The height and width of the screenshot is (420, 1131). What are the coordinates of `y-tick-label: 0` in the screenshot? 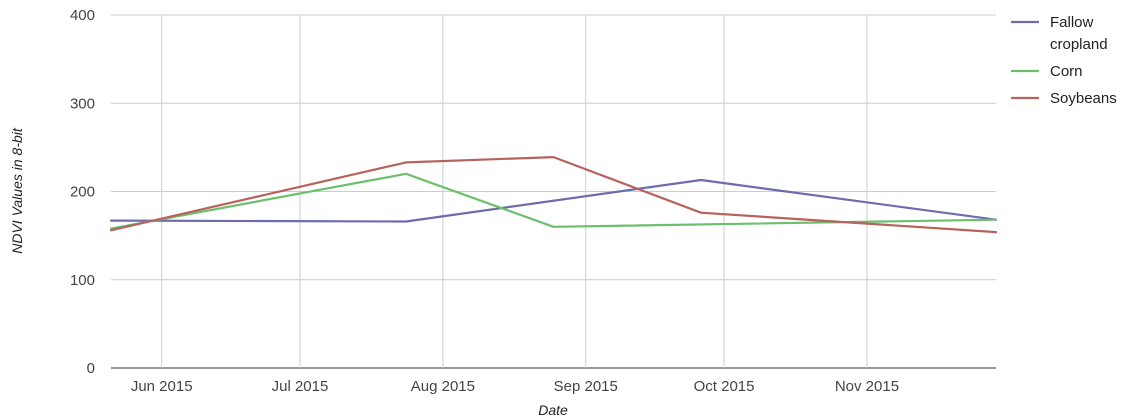 It's located at (91, 368).